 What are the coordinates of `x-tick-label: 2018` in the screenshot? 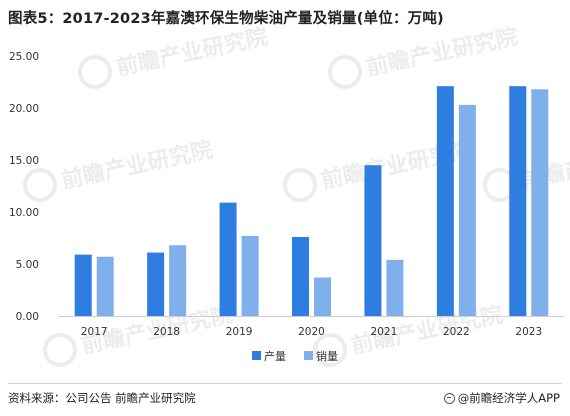 It's located at (166, 332).